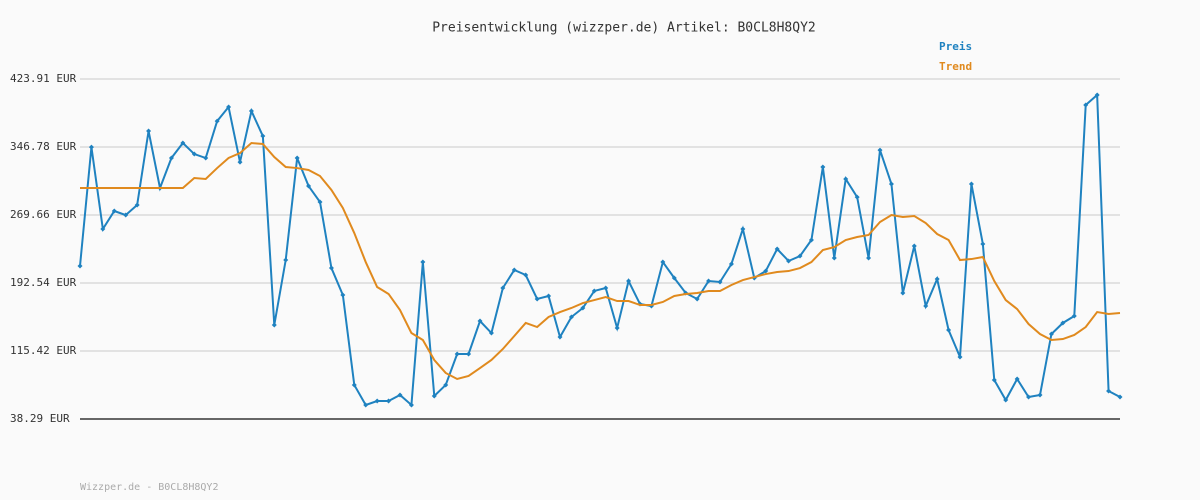 Image resolution: width=1200 pixels, height=500 pixels. What do you see at coordinates (43, 350) in the screenshot?
I see `y-tick-label: 115.42 EUR` at bounding box center [43, 350].